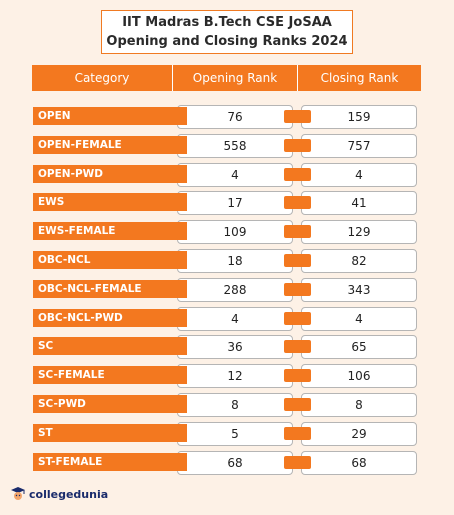 This screenshot has width=454, height=515. I want to click on closing-rank-cell: 106, so click(359, 376).